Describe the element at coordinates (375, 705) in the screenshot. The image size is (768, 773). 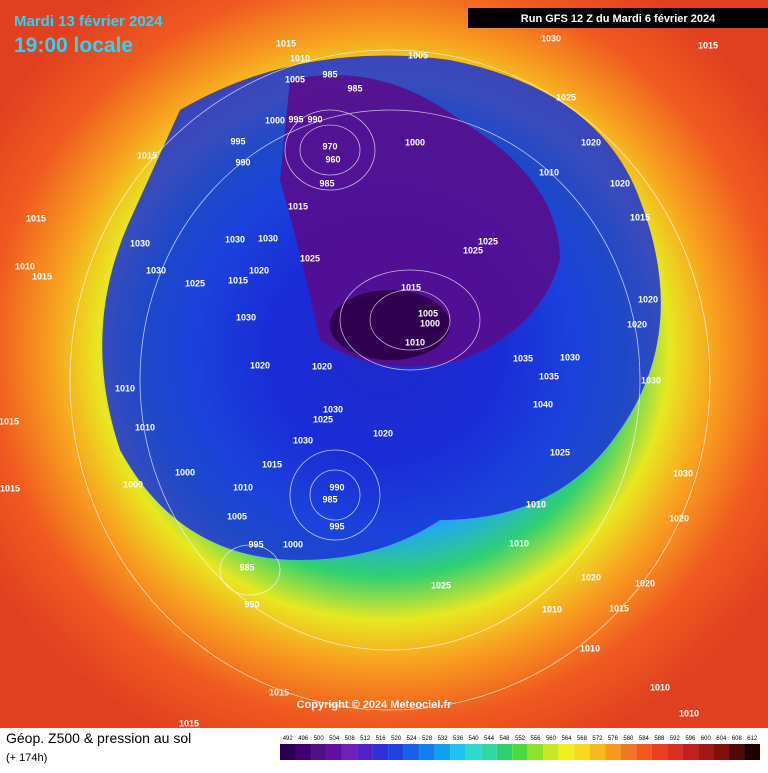
I see `copyright: Copyright © 2024 Meteociel.fr` at that location.